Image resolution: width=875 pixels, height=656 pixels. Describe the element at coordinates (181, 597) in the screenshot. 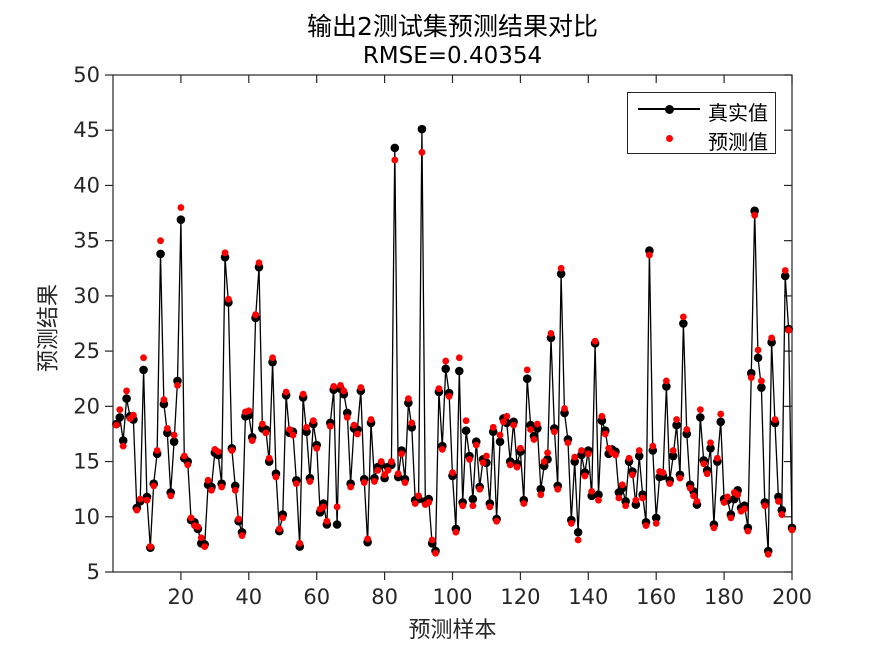

I see `x-tick-label: 20` at that location.